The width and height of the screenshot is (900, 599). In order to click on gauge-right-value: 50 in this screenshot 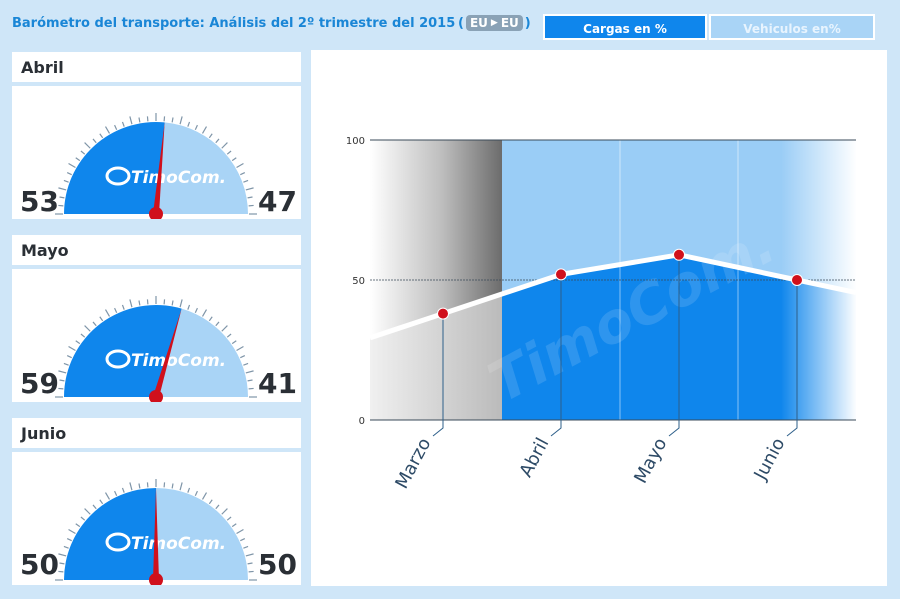, I will do `click(277, 564)`.